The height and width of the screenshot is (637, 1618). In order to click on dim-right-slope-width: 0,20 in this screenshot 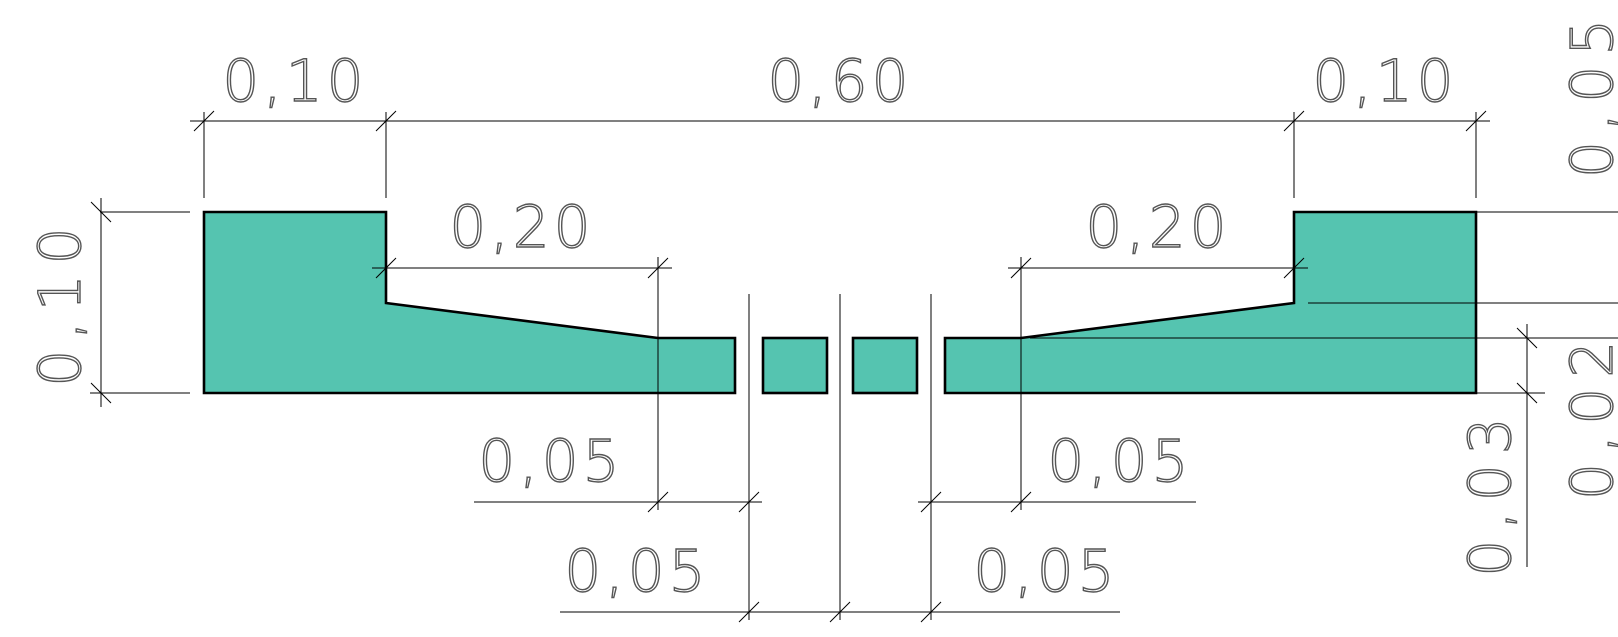, I will do `click(1157, 227)`.